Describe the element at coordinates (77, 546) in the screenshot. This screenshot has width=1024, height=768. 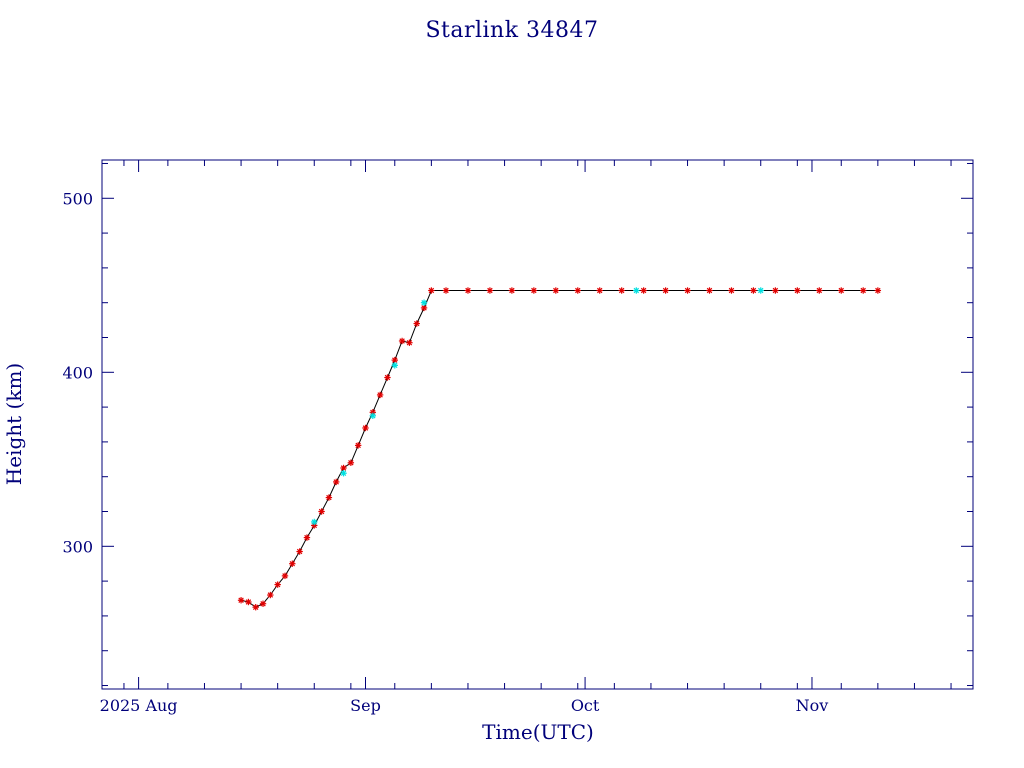
I see `y-tick-label: 300` at that location.